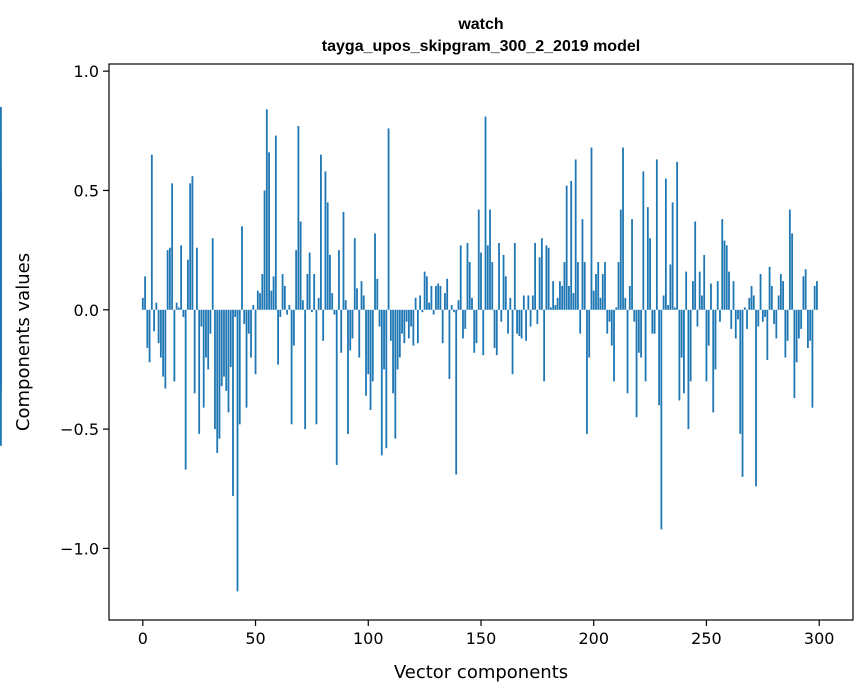 This screenshot has width=867, height=696. I want to click on chart-subtitle: tayga_upos_skipgram_300_2_2019 model, so click(481, 46).